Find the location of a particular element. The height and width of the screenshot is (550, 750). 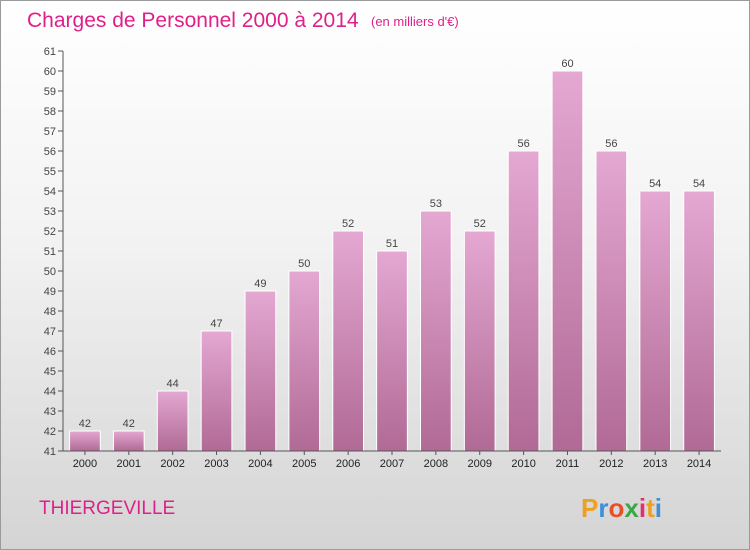

x-tick-label-2010: 2010 is located at coordinates (523, 464).